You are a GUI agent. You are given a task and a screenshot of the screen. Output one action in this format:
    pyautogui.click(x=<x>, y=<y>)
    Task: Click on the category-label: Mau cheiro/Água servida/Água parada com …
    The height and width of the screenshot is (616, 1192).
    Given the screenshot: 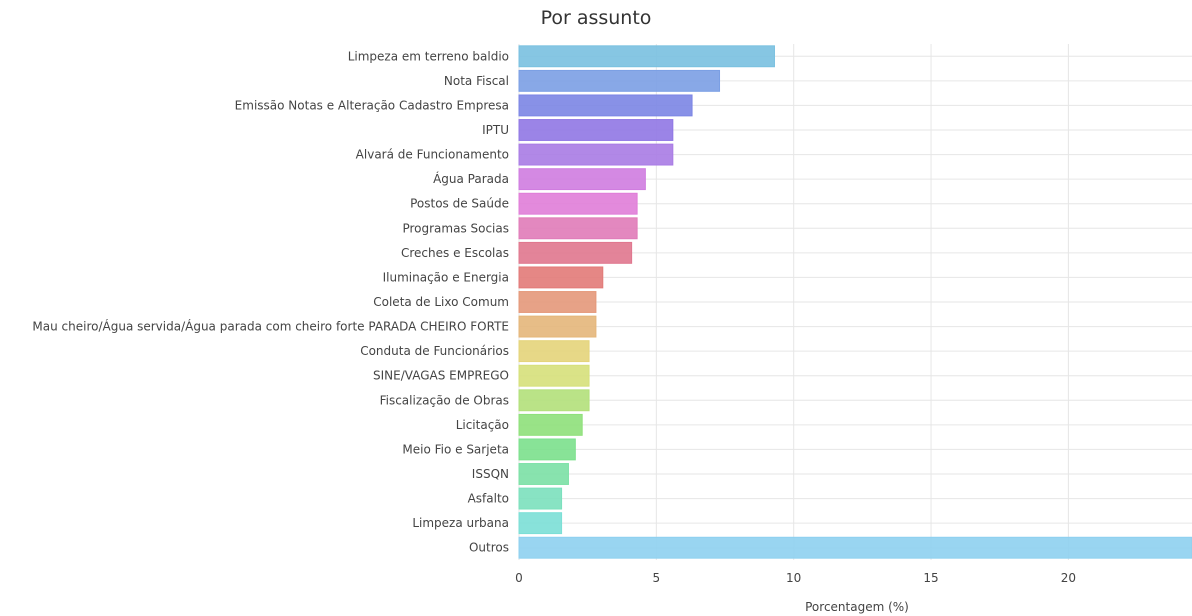 What is the action you would take?
    pyautogui.click(x=270, y=326)
    